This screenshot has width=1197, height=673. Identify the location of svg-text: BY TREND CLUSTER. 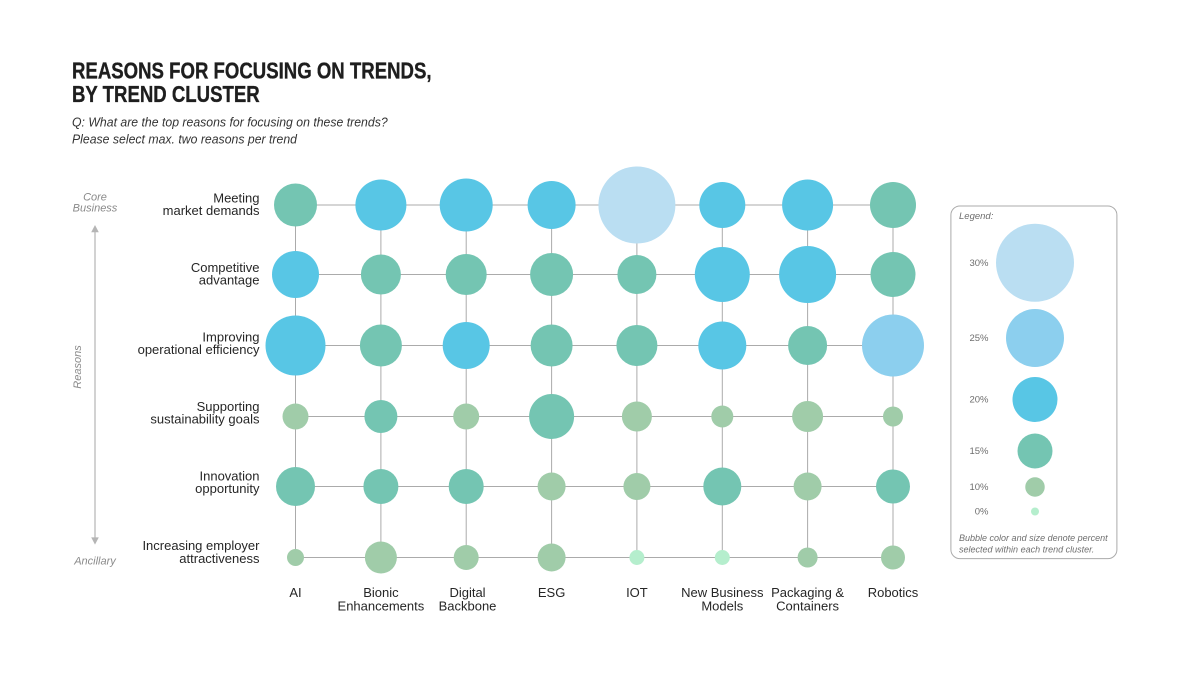
(166, 94).